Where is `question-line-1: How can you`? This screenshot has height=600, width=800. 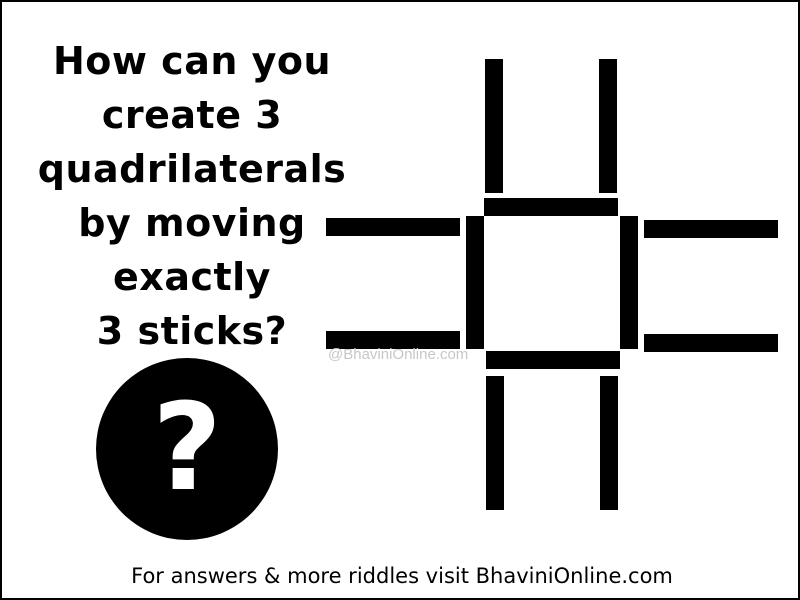 question-line-1: How can you is located at coordinates (192, 61).